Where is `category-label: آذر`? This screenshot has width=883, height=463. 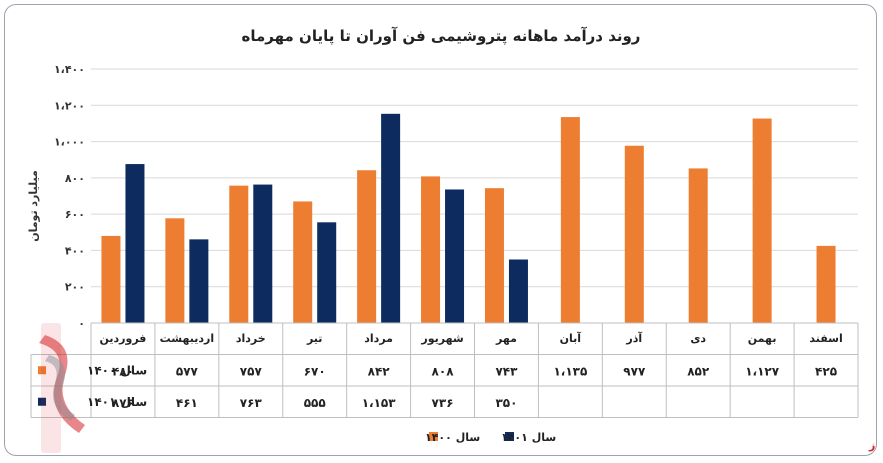 category-label: آذر is located at coordinates (633, 338).